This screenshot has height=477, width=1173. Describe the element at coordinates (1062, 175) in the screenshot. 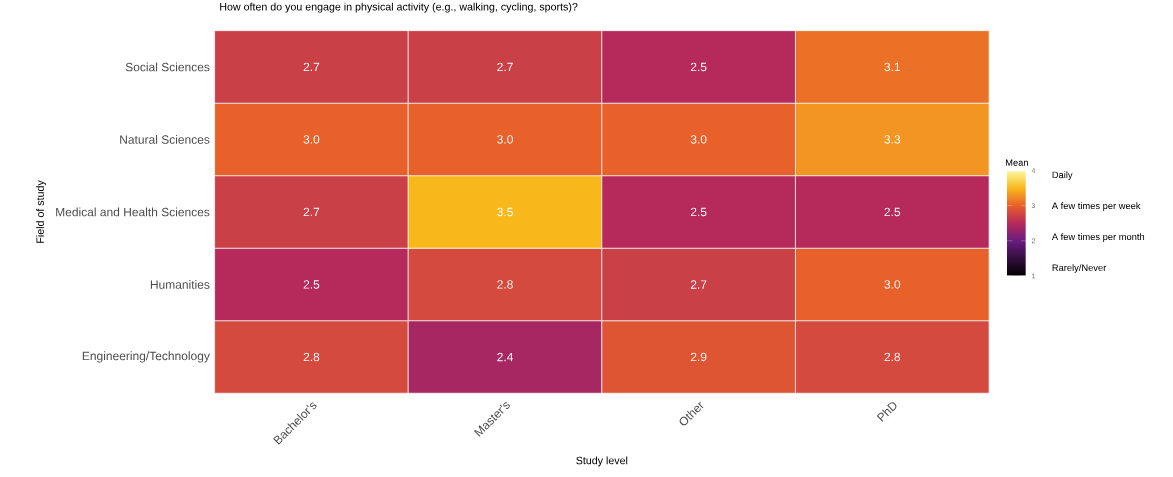

I see `text: Daily` at that location.